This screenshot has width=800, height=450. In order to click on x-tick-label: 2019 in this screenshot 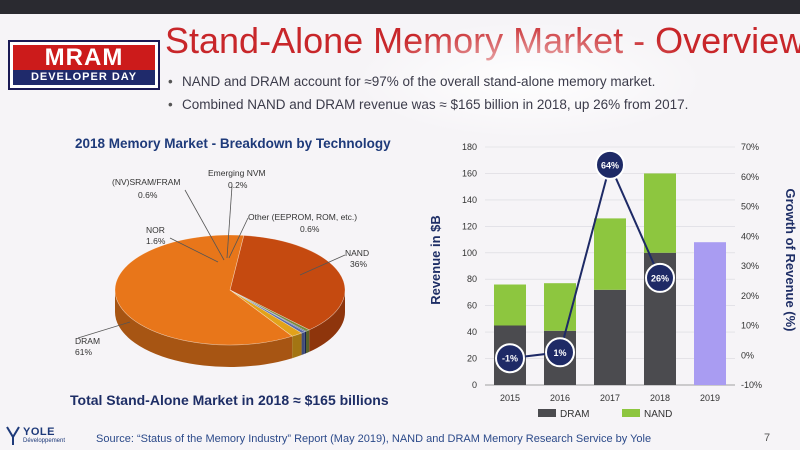, I will do `click(710, 398)`.